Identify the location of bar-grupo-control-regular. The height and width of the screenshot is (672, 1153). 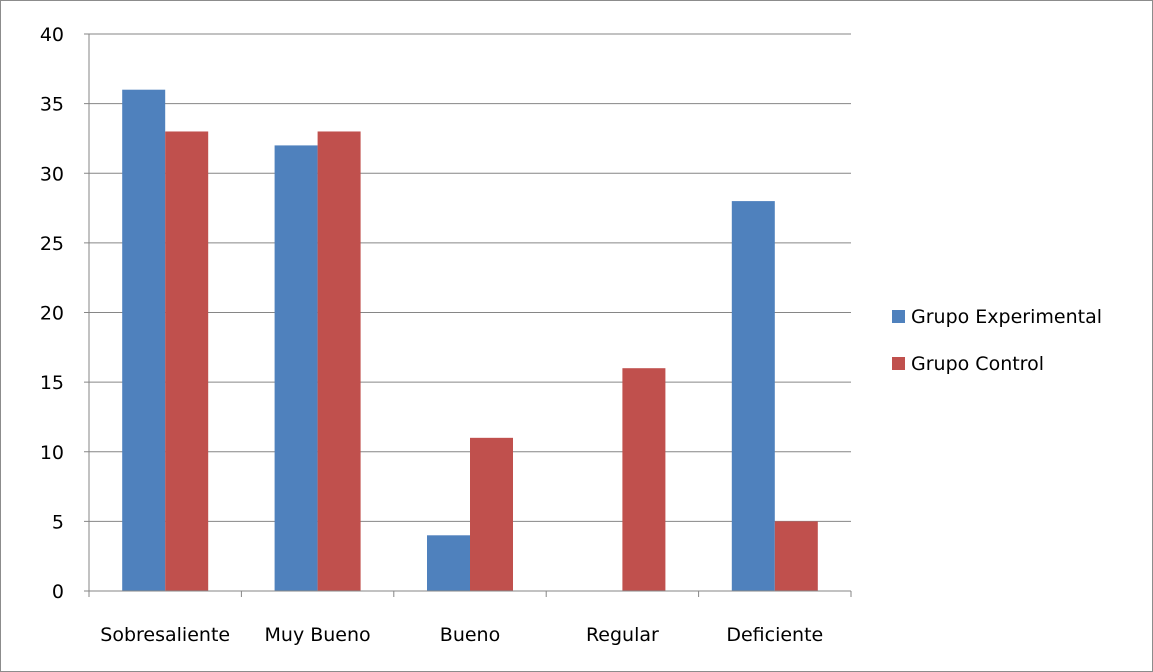
(644, 479).